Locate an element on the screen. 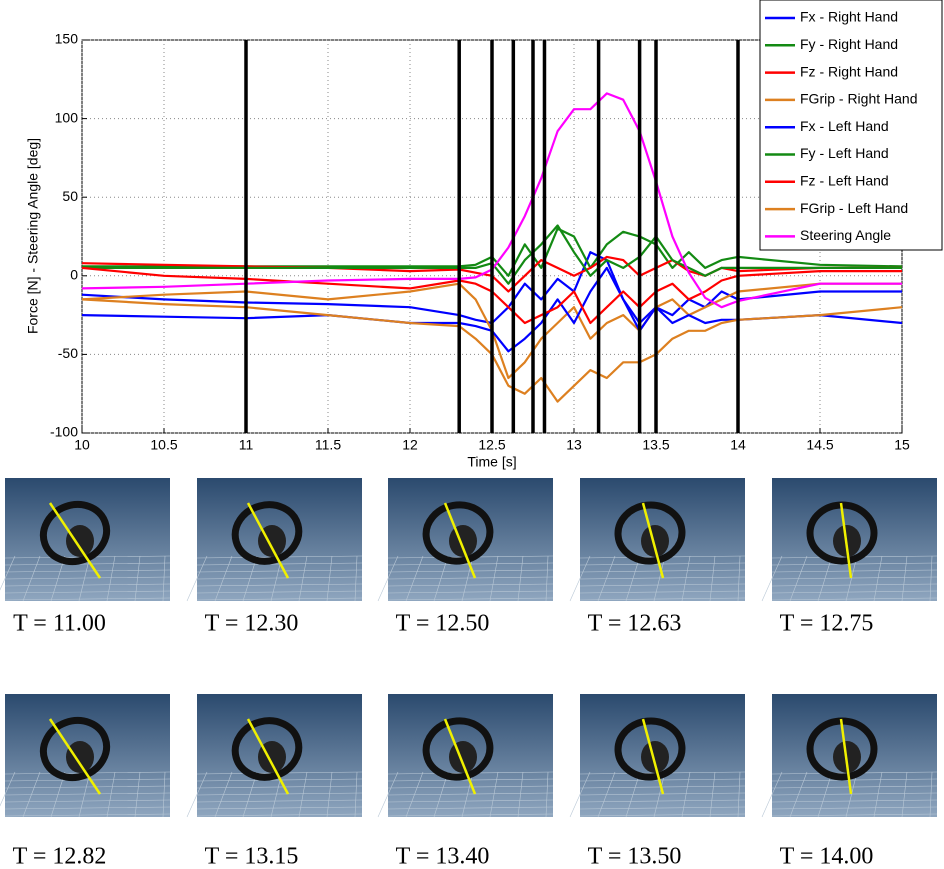 The height and width of the screenshot is (869, 944). snapshot-caption: T = 14.00 is located at coordinates (827, 856).